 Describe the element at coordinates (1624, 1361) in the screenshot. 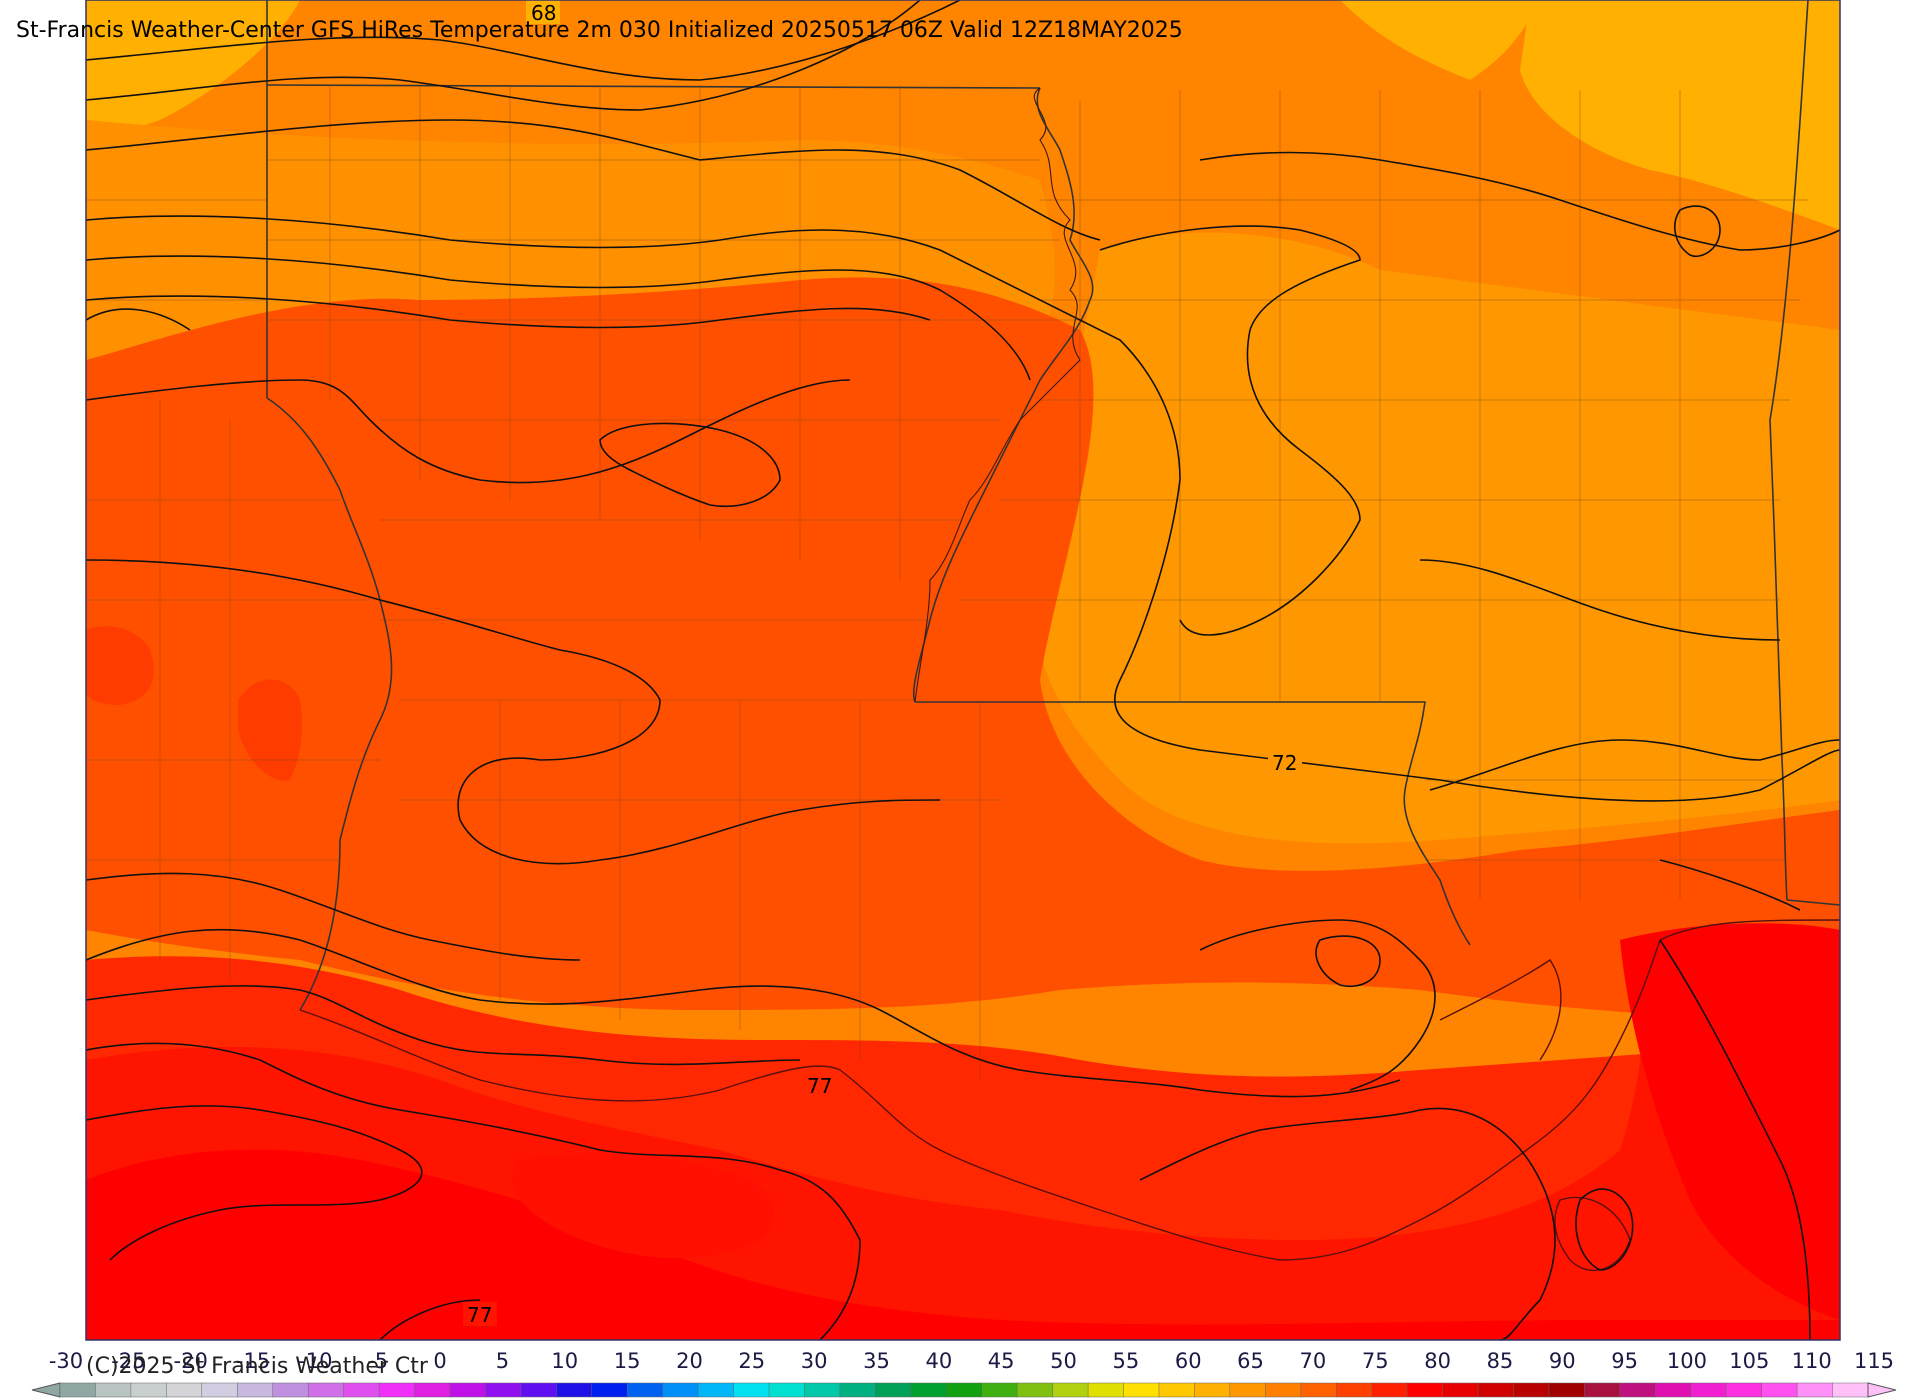

I see `colorbar-tick-label: 95` at that location.